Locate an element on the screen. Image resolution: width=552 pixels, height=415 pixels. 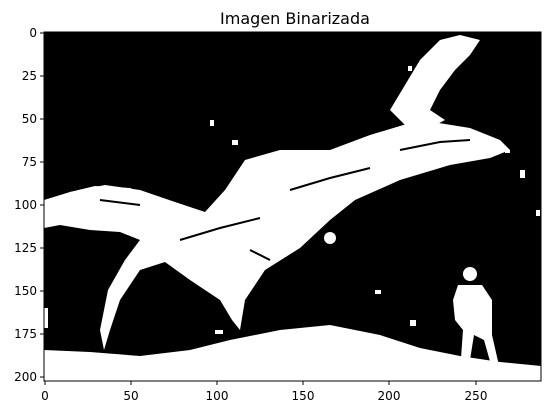
x-tick-label: 0 is located at coordinates (45, 396).